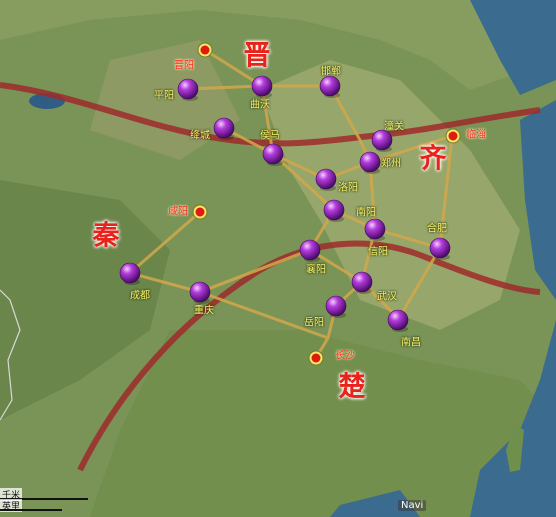  What do you see at coordinates (316, 270) in the screenshot?
I see `city-label-xiangyang: 襄阳` at bounding box center [316, 270].